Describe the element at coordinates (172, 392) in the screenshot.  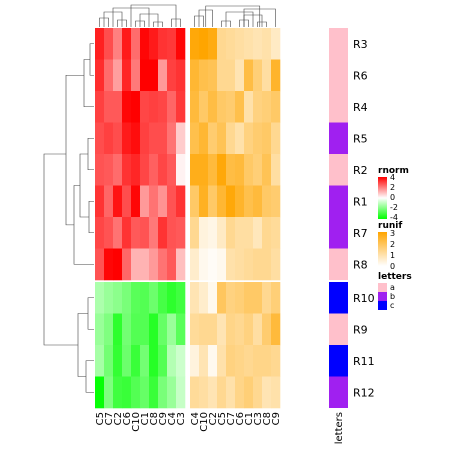
I see `heatmap-cell-rnorm-R12-C4` at that location.